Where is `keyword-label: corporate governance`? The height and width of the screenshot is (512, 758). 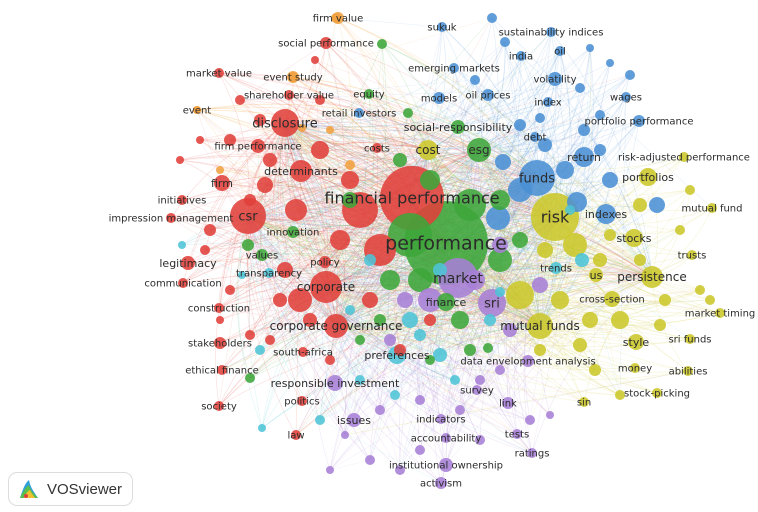
keyword-label: corporate governance is located at coordinates (336, 326).